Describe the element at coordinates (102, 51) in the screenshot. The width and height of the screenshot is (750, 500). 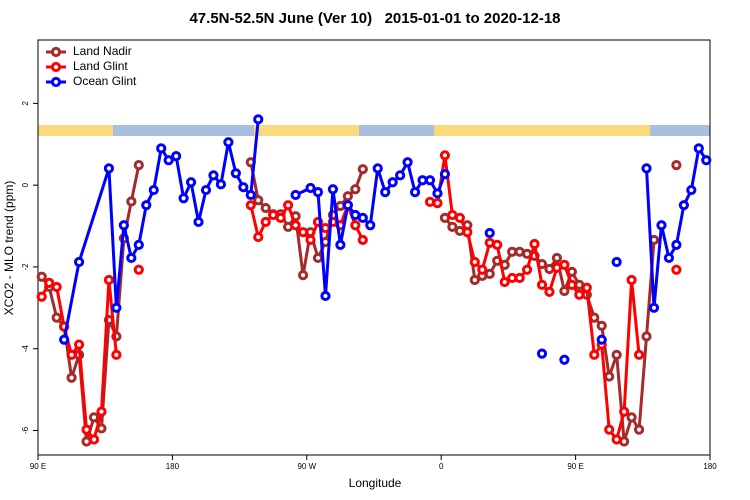
I see `legend-label: Land Nadir` at that location.